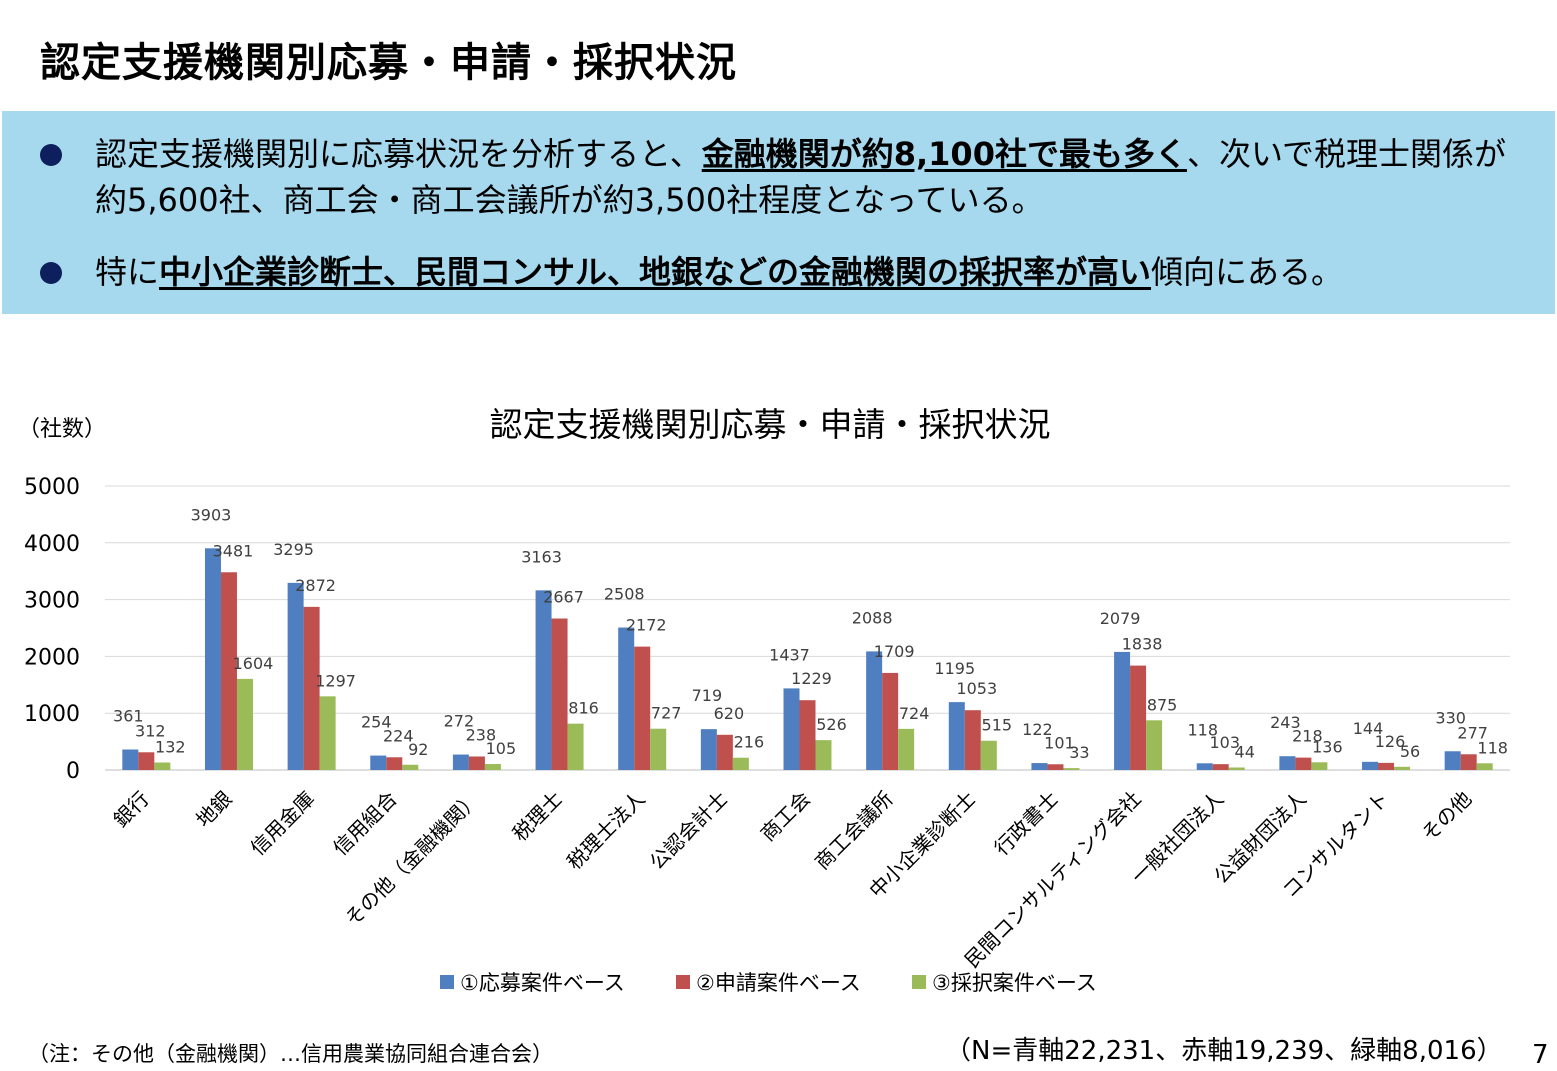 Image resolution: width=1557 pixels, height=1071 pixels. What do you see at coordinates (954, 668) in the screenshot?
I see `data-label: 1195` at bounding box center [954, 668].